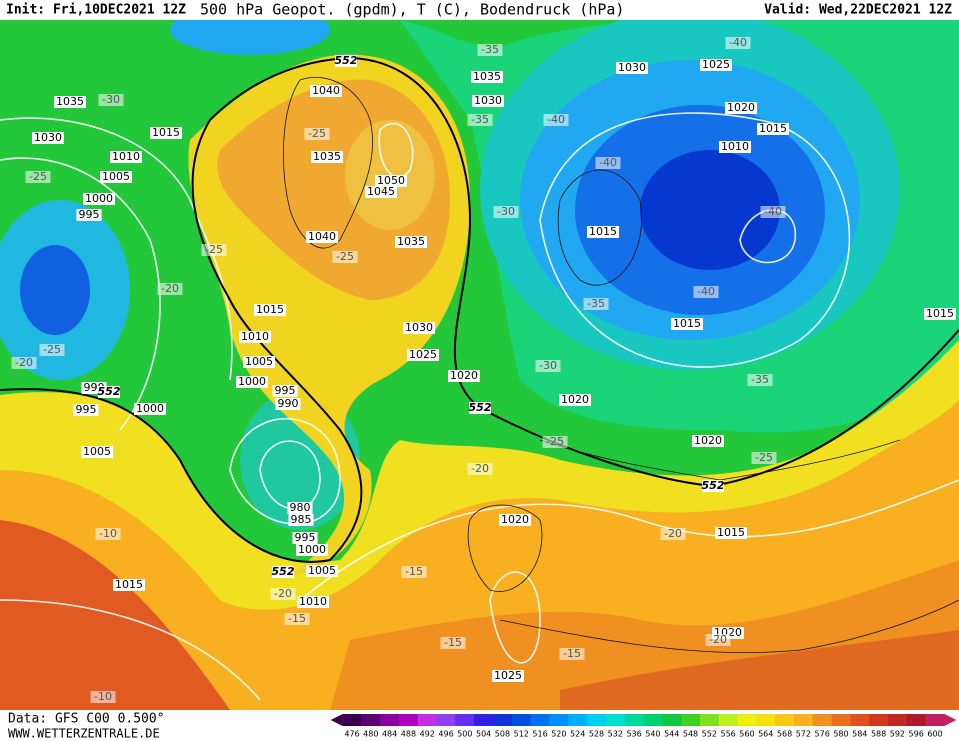 The width and height of the screenshot is (959, 741). I want to click on pressure-label: 990, so click(288, 403).